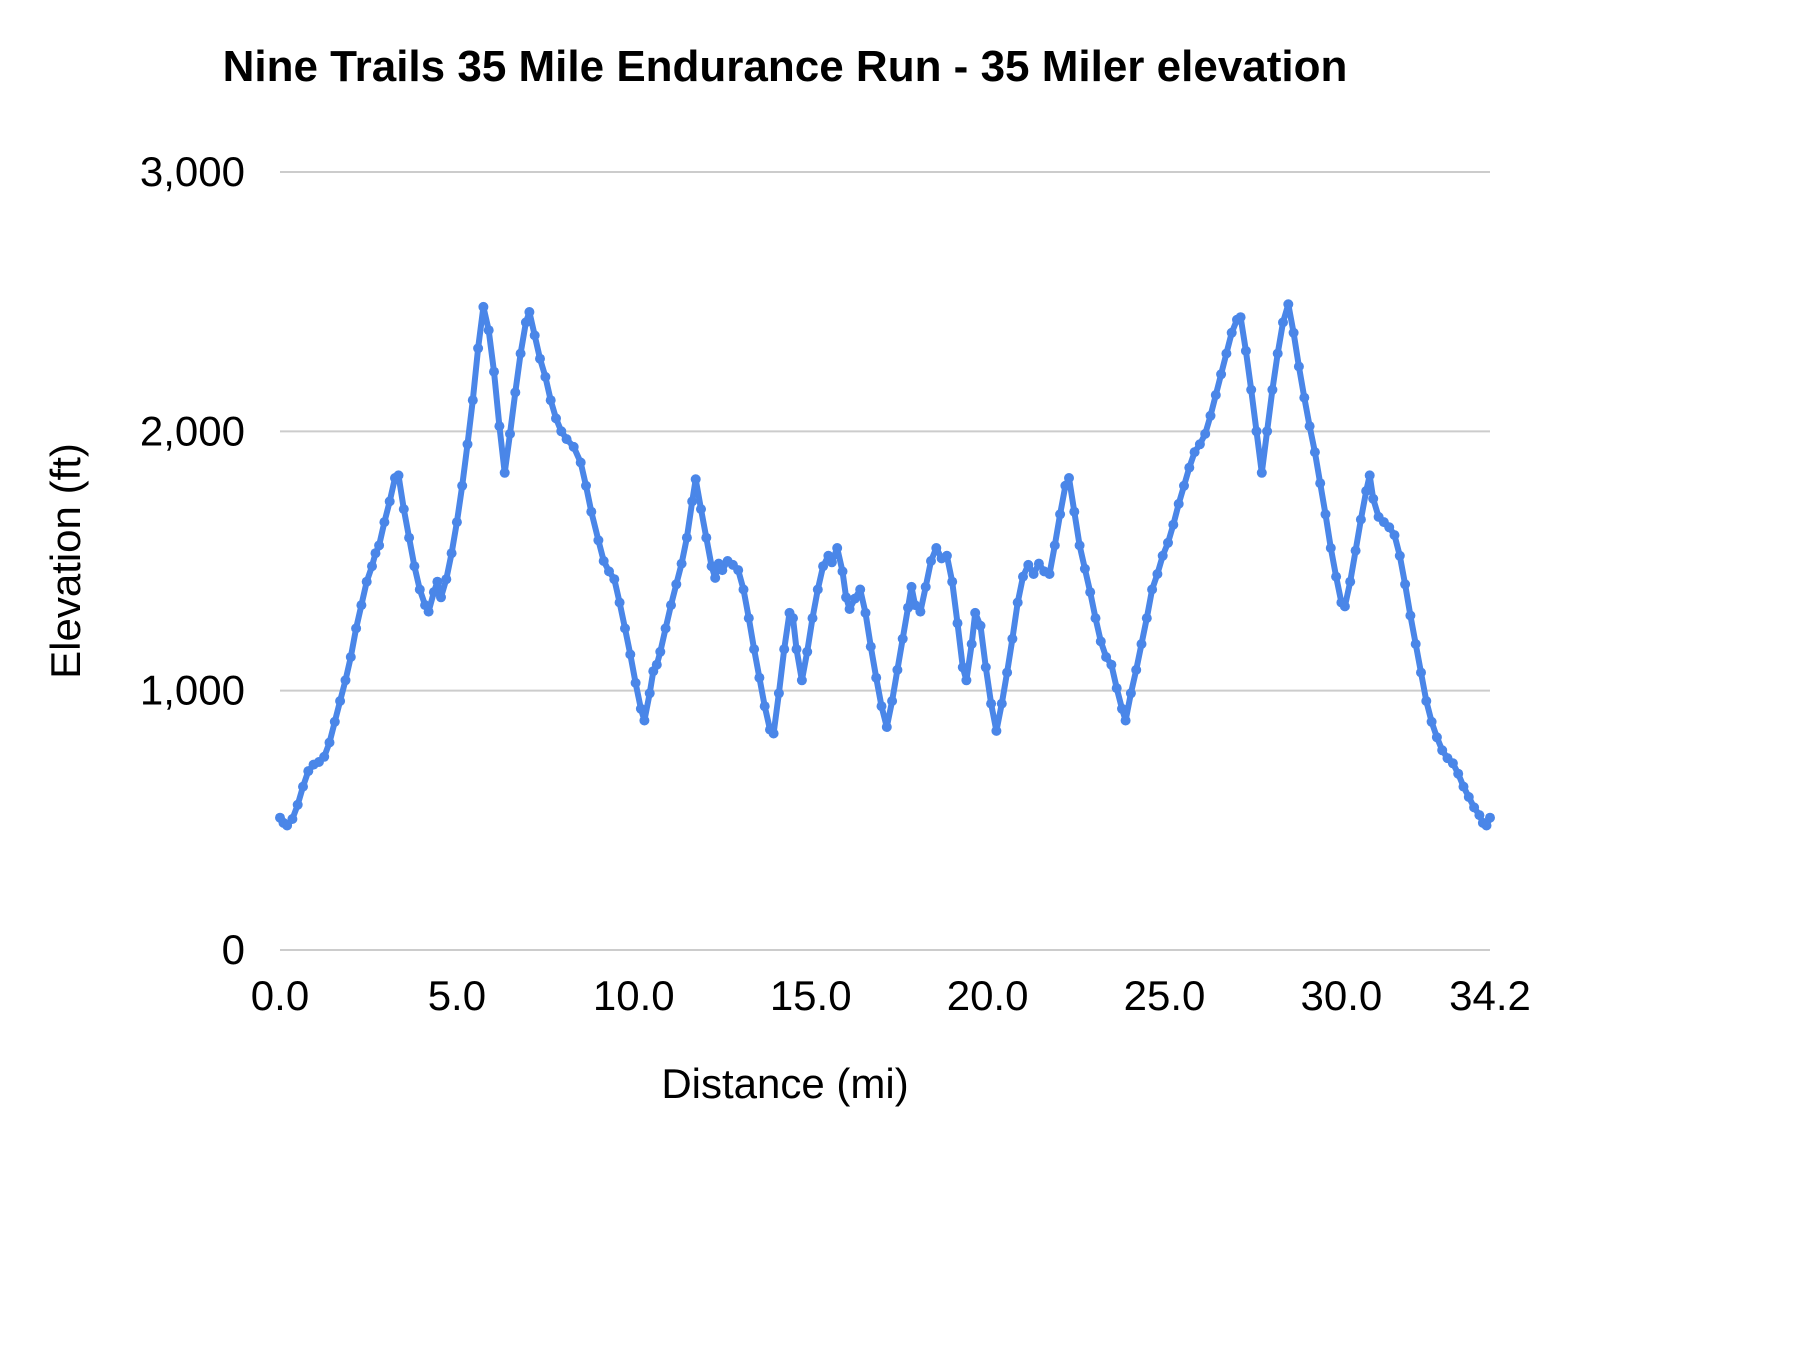 This screenshot has width=1800, height=1350. I want to click on x-tick-label: 15.0, so click(811, 995).